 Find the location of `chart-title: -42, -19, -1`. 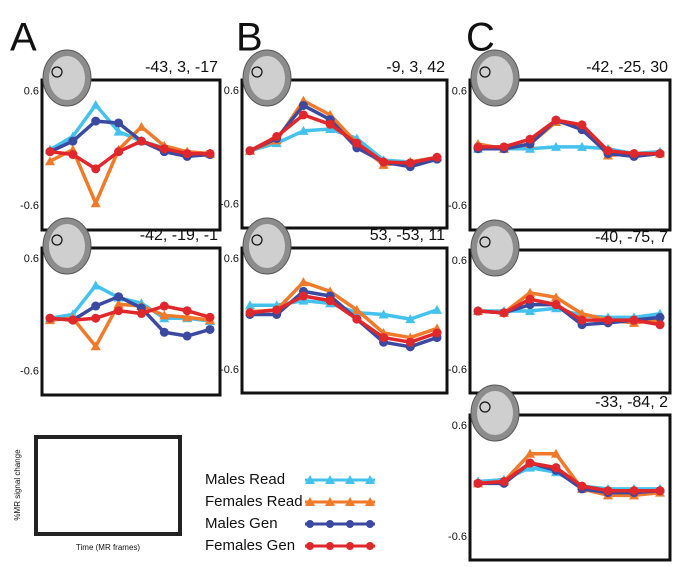

chart-title: -42, -19, -1 is located at coordinates (179, 235).